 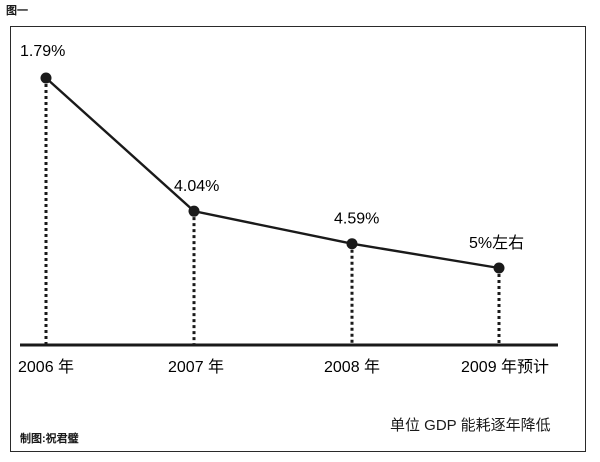 What do you see at coordinates (352, 367) in the screenshot?
I see `x-tick-label: 2008 年` at bounding box center [352, 367].